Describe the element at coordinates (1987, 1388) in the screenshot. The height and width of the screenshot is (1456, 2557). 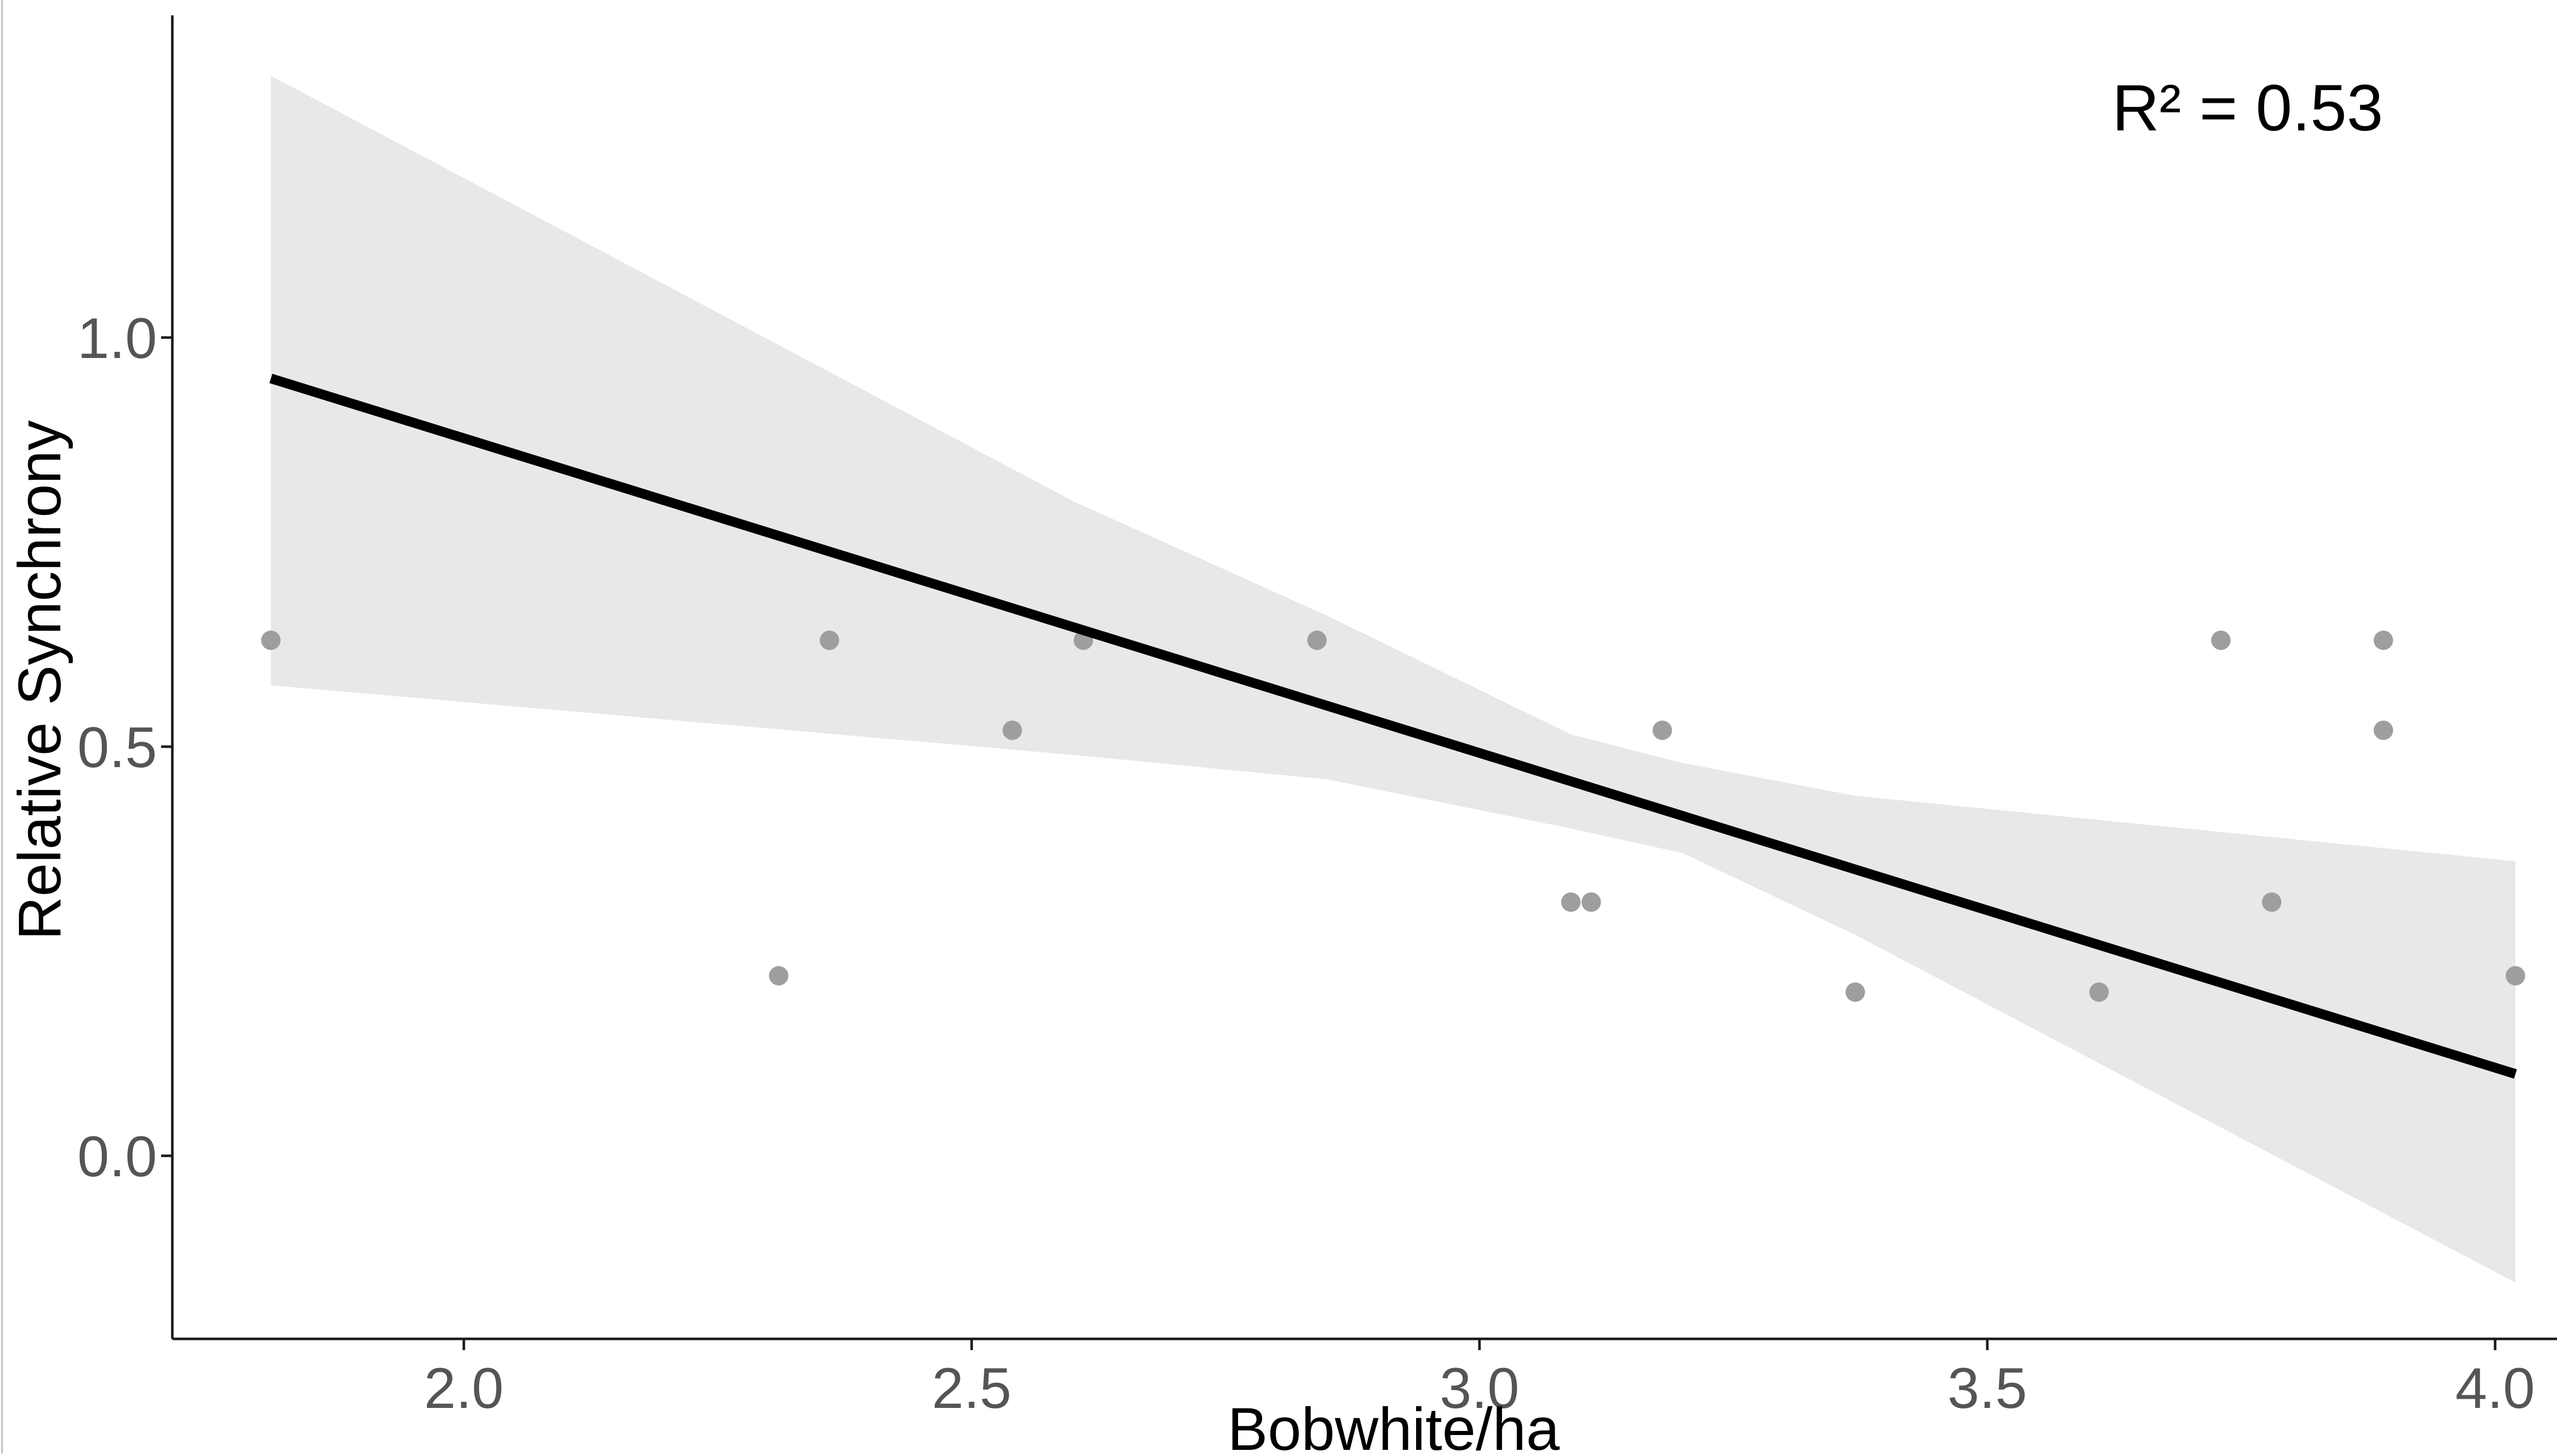
I see `x-tick-label-3.5: 3.5` at that location.